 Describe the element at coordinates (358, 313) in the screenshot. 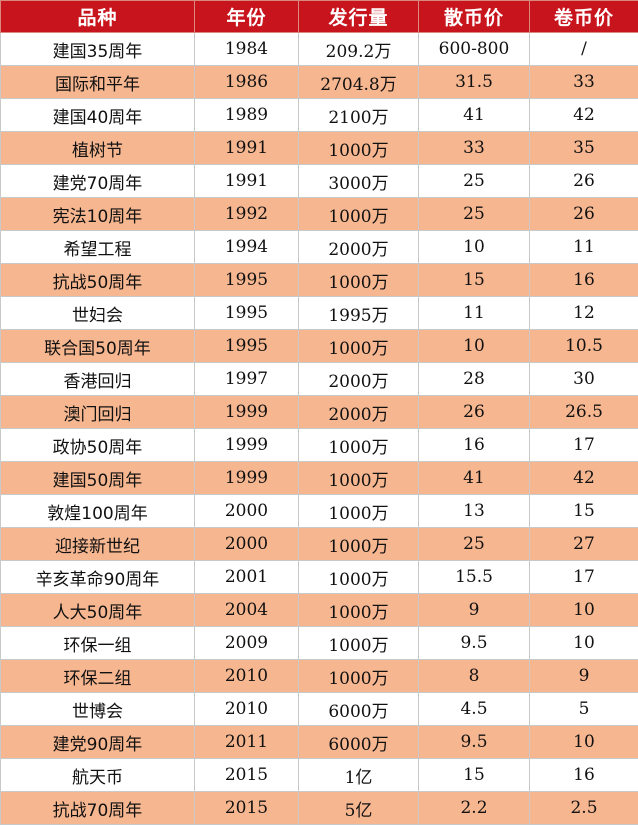

I see `cell-issuance: 1995万` at that location.